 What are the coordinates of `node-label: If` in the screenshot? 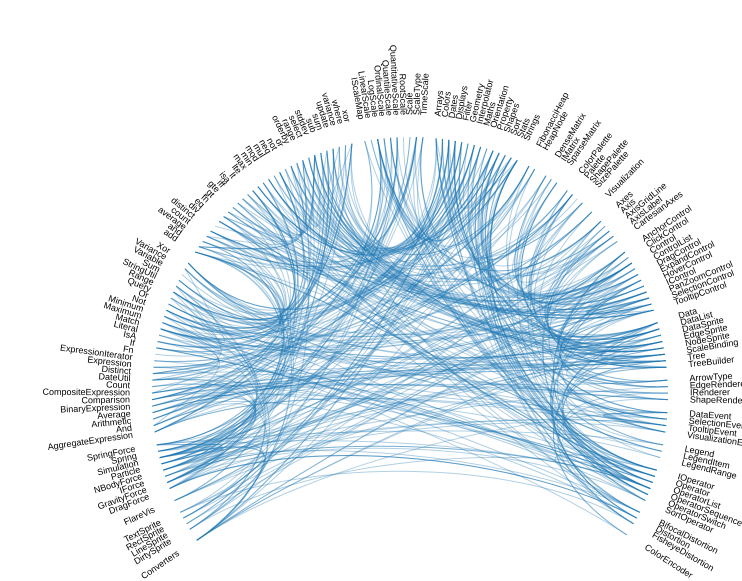 It's located at (132, 342).